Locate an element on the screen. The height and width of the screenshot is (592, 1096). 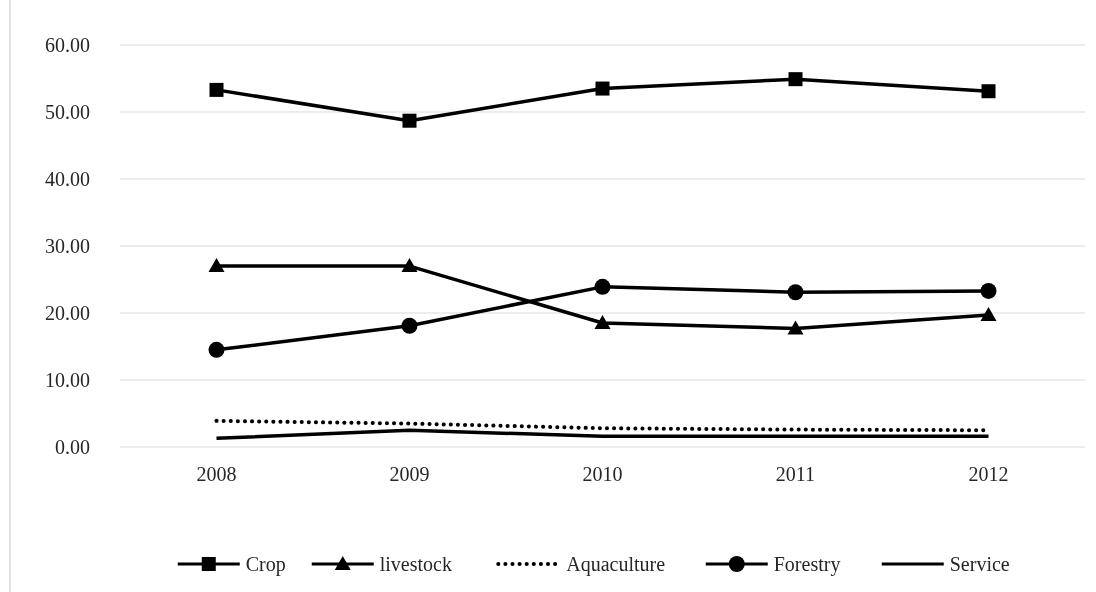
y-tick-label: 10.00 is located at coordinates (67, 380).